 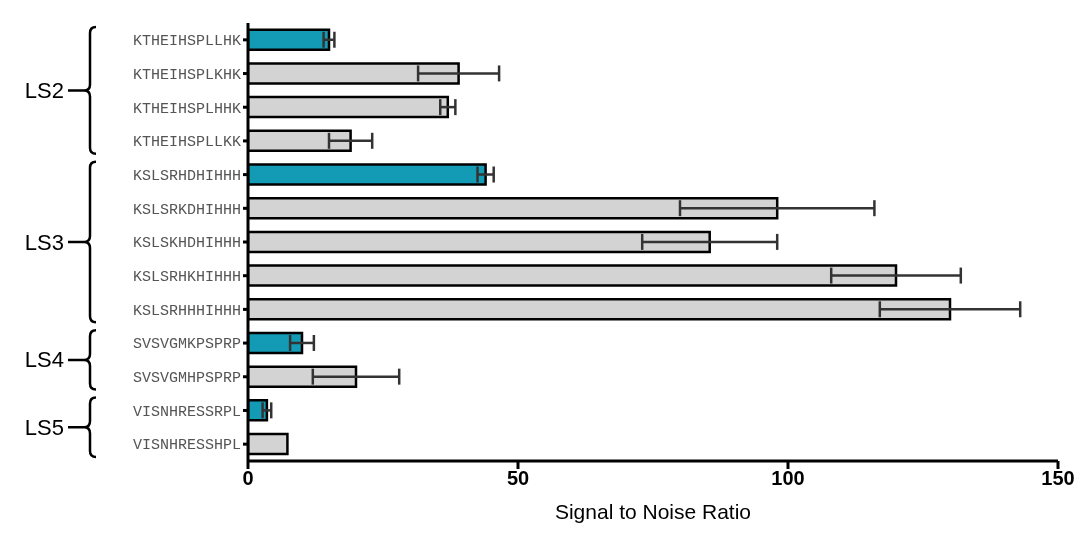 I want to click on y-tick-label: KSLSKHDHIHHH, so click(x=186, y=244).